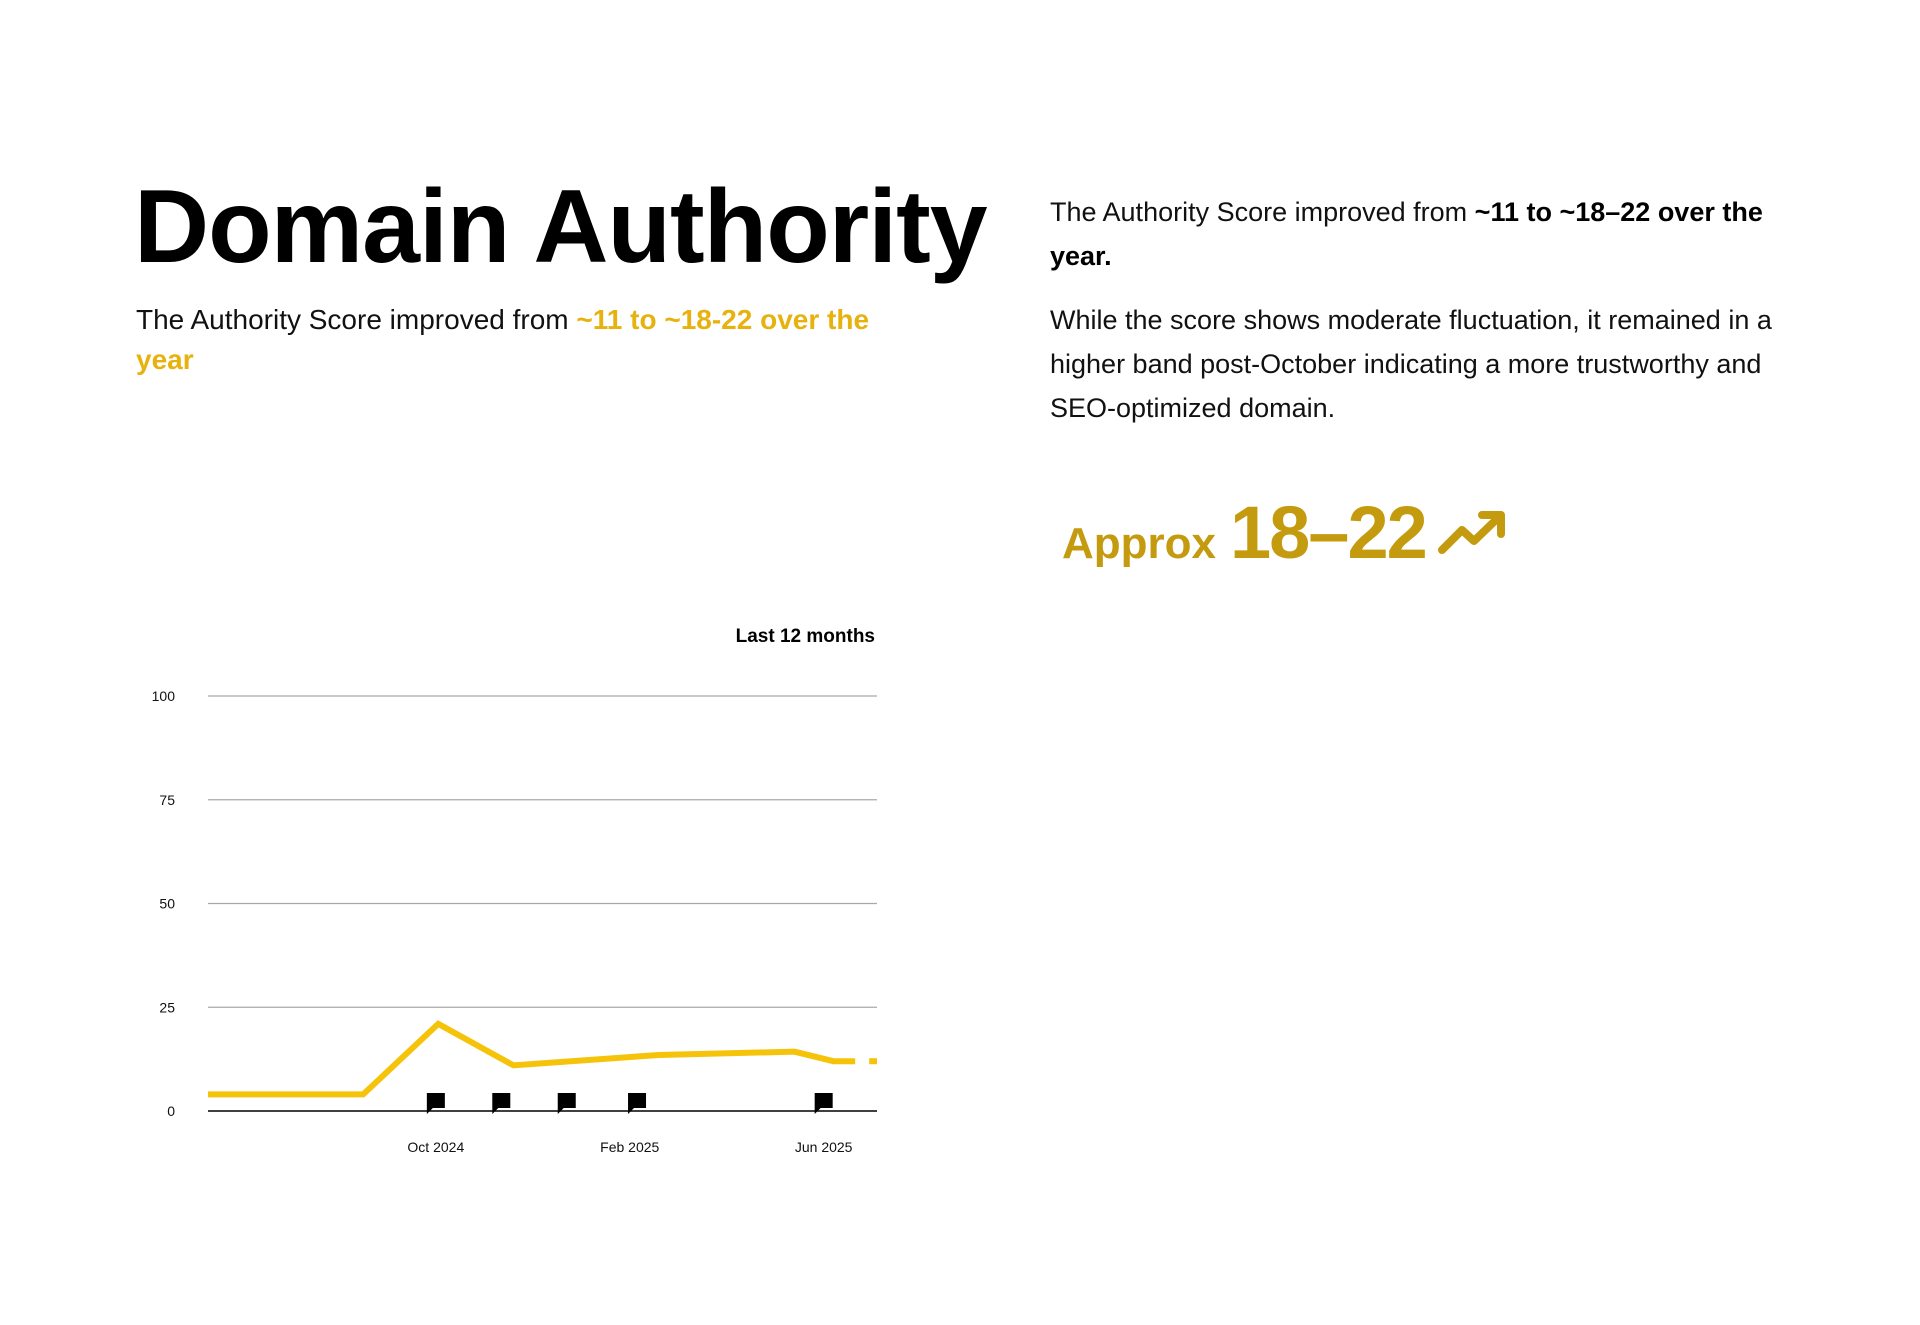 This screenshot has height=1325, width=1920. I want to click on subtitle-highlight: ~11 to ~18-22 over the year, so click(503, 339).